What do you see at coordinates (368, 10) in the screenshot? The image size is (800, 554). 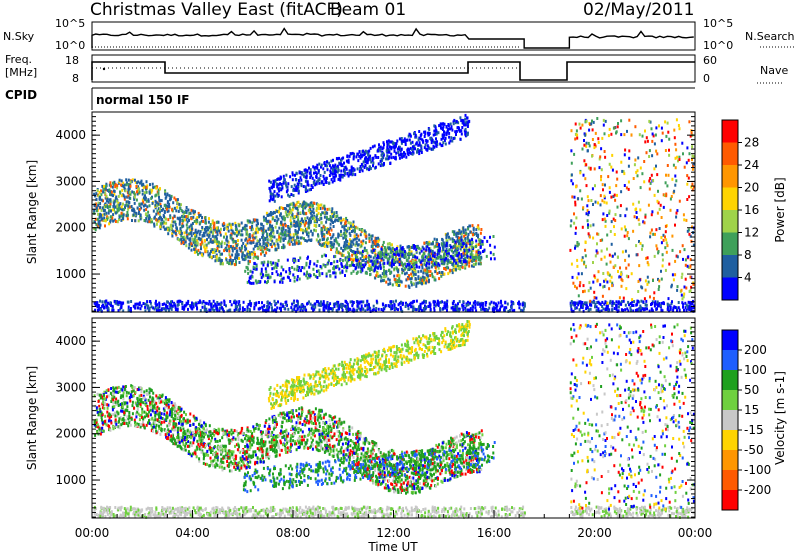 I see `beam-label: Beam 01` at bounding box center [368, 10].